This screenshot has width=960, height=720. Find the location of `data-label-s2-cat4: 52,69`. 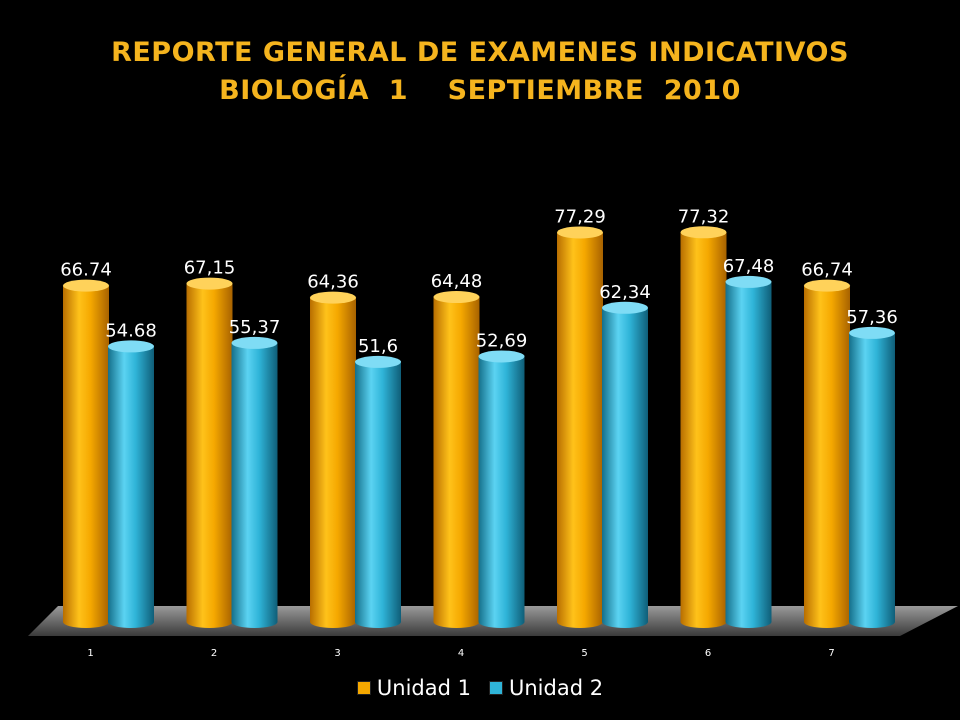

data-label-s2-cat4: 52,69 is located at coordinates (502, 340).